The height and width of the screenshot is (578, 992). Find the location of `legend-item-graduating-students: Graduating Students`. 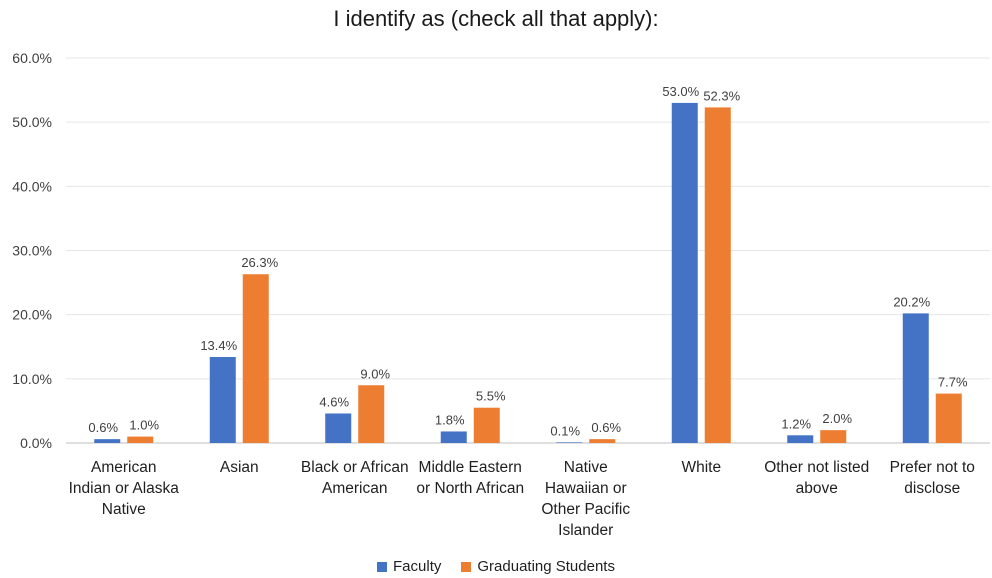

legend-item-graduating-students: Graduating Students is located at coordinates (538, 566).